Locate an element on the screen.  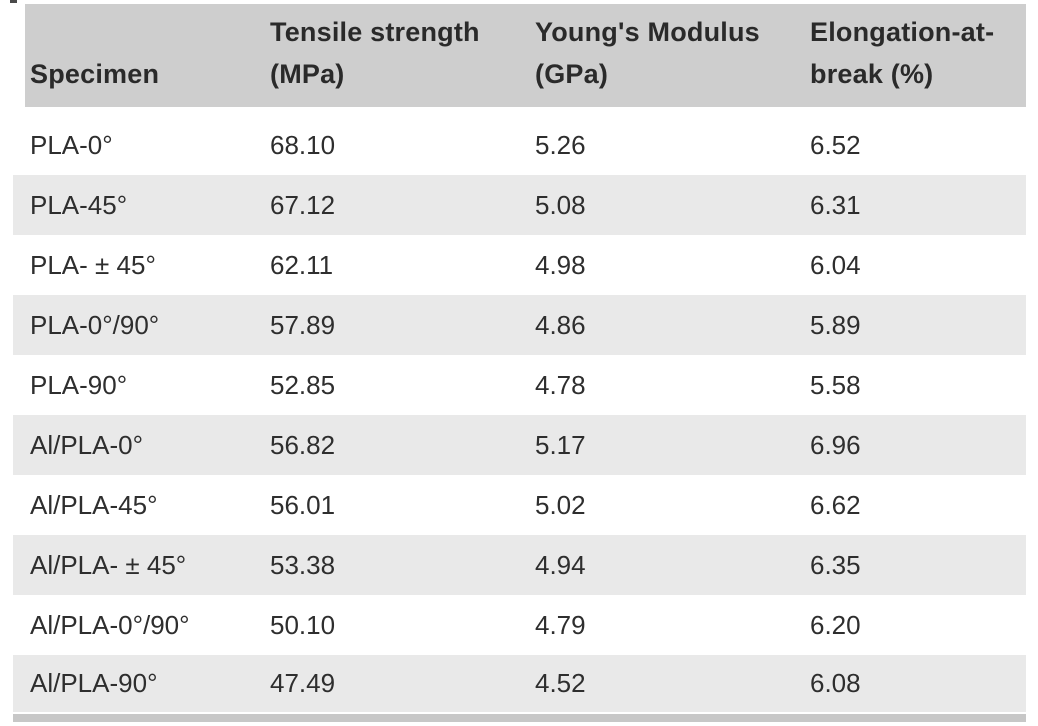
cell-tensile-strength: 50.10 is located at coordinates (303, 624).